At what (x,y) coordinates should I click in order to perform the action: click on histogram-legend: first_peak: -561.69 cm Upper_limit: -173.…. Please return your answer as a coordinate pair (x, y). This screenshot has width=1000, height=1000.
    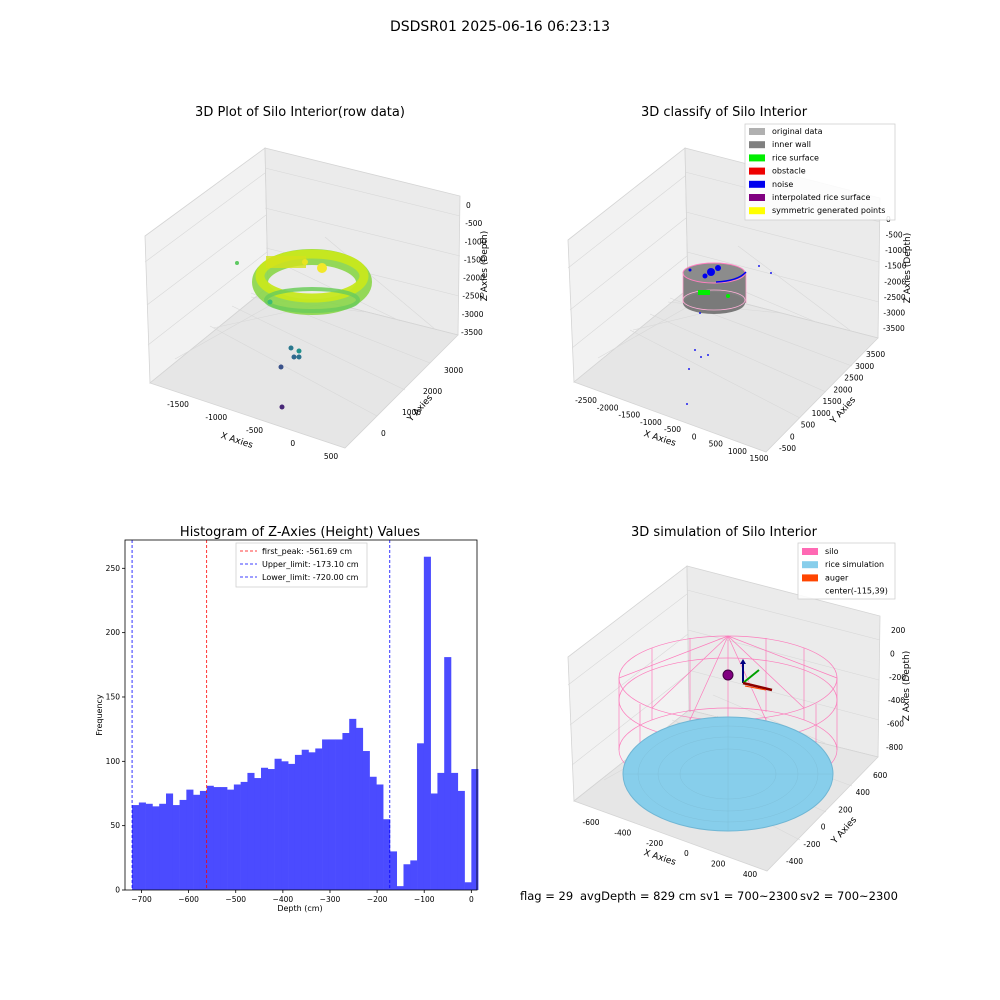
    Looking at the image, I should click on (301, 565).